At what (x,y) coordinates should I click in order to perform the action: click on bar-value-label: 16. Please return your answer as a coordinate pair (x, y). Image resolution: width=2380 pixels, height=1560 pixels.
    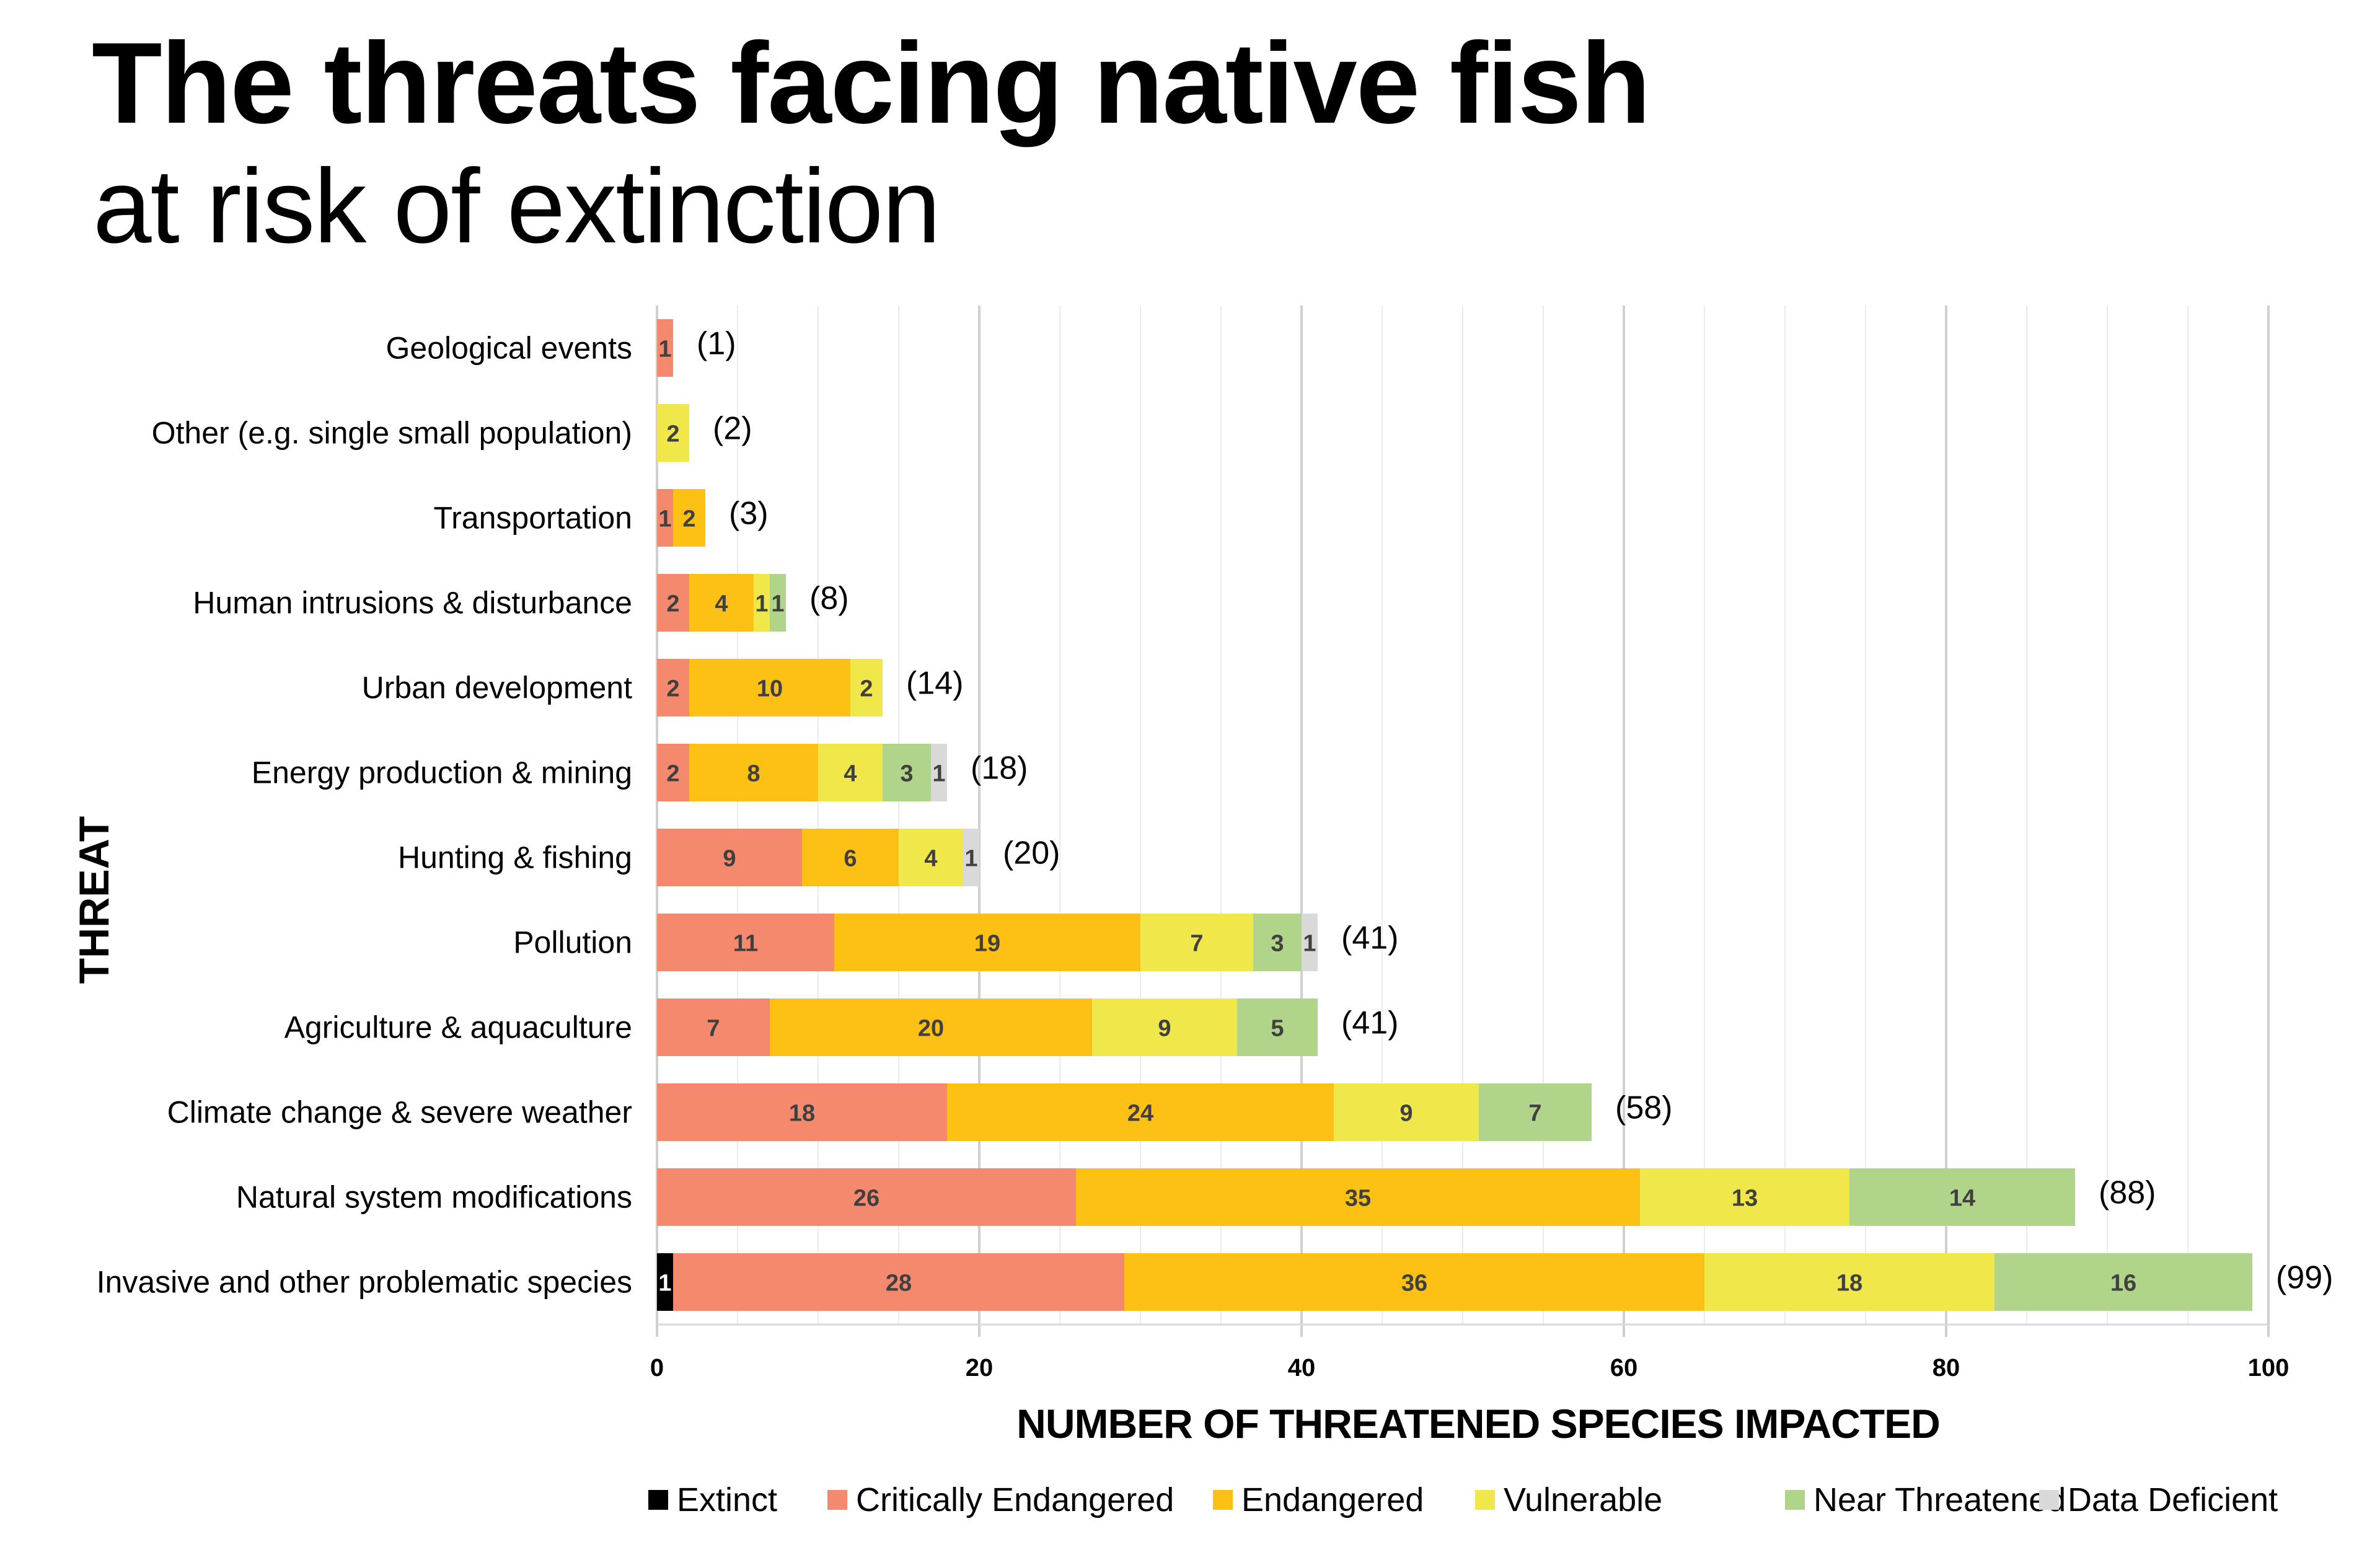
    Looking at the image, I should click on (2123, 1284).